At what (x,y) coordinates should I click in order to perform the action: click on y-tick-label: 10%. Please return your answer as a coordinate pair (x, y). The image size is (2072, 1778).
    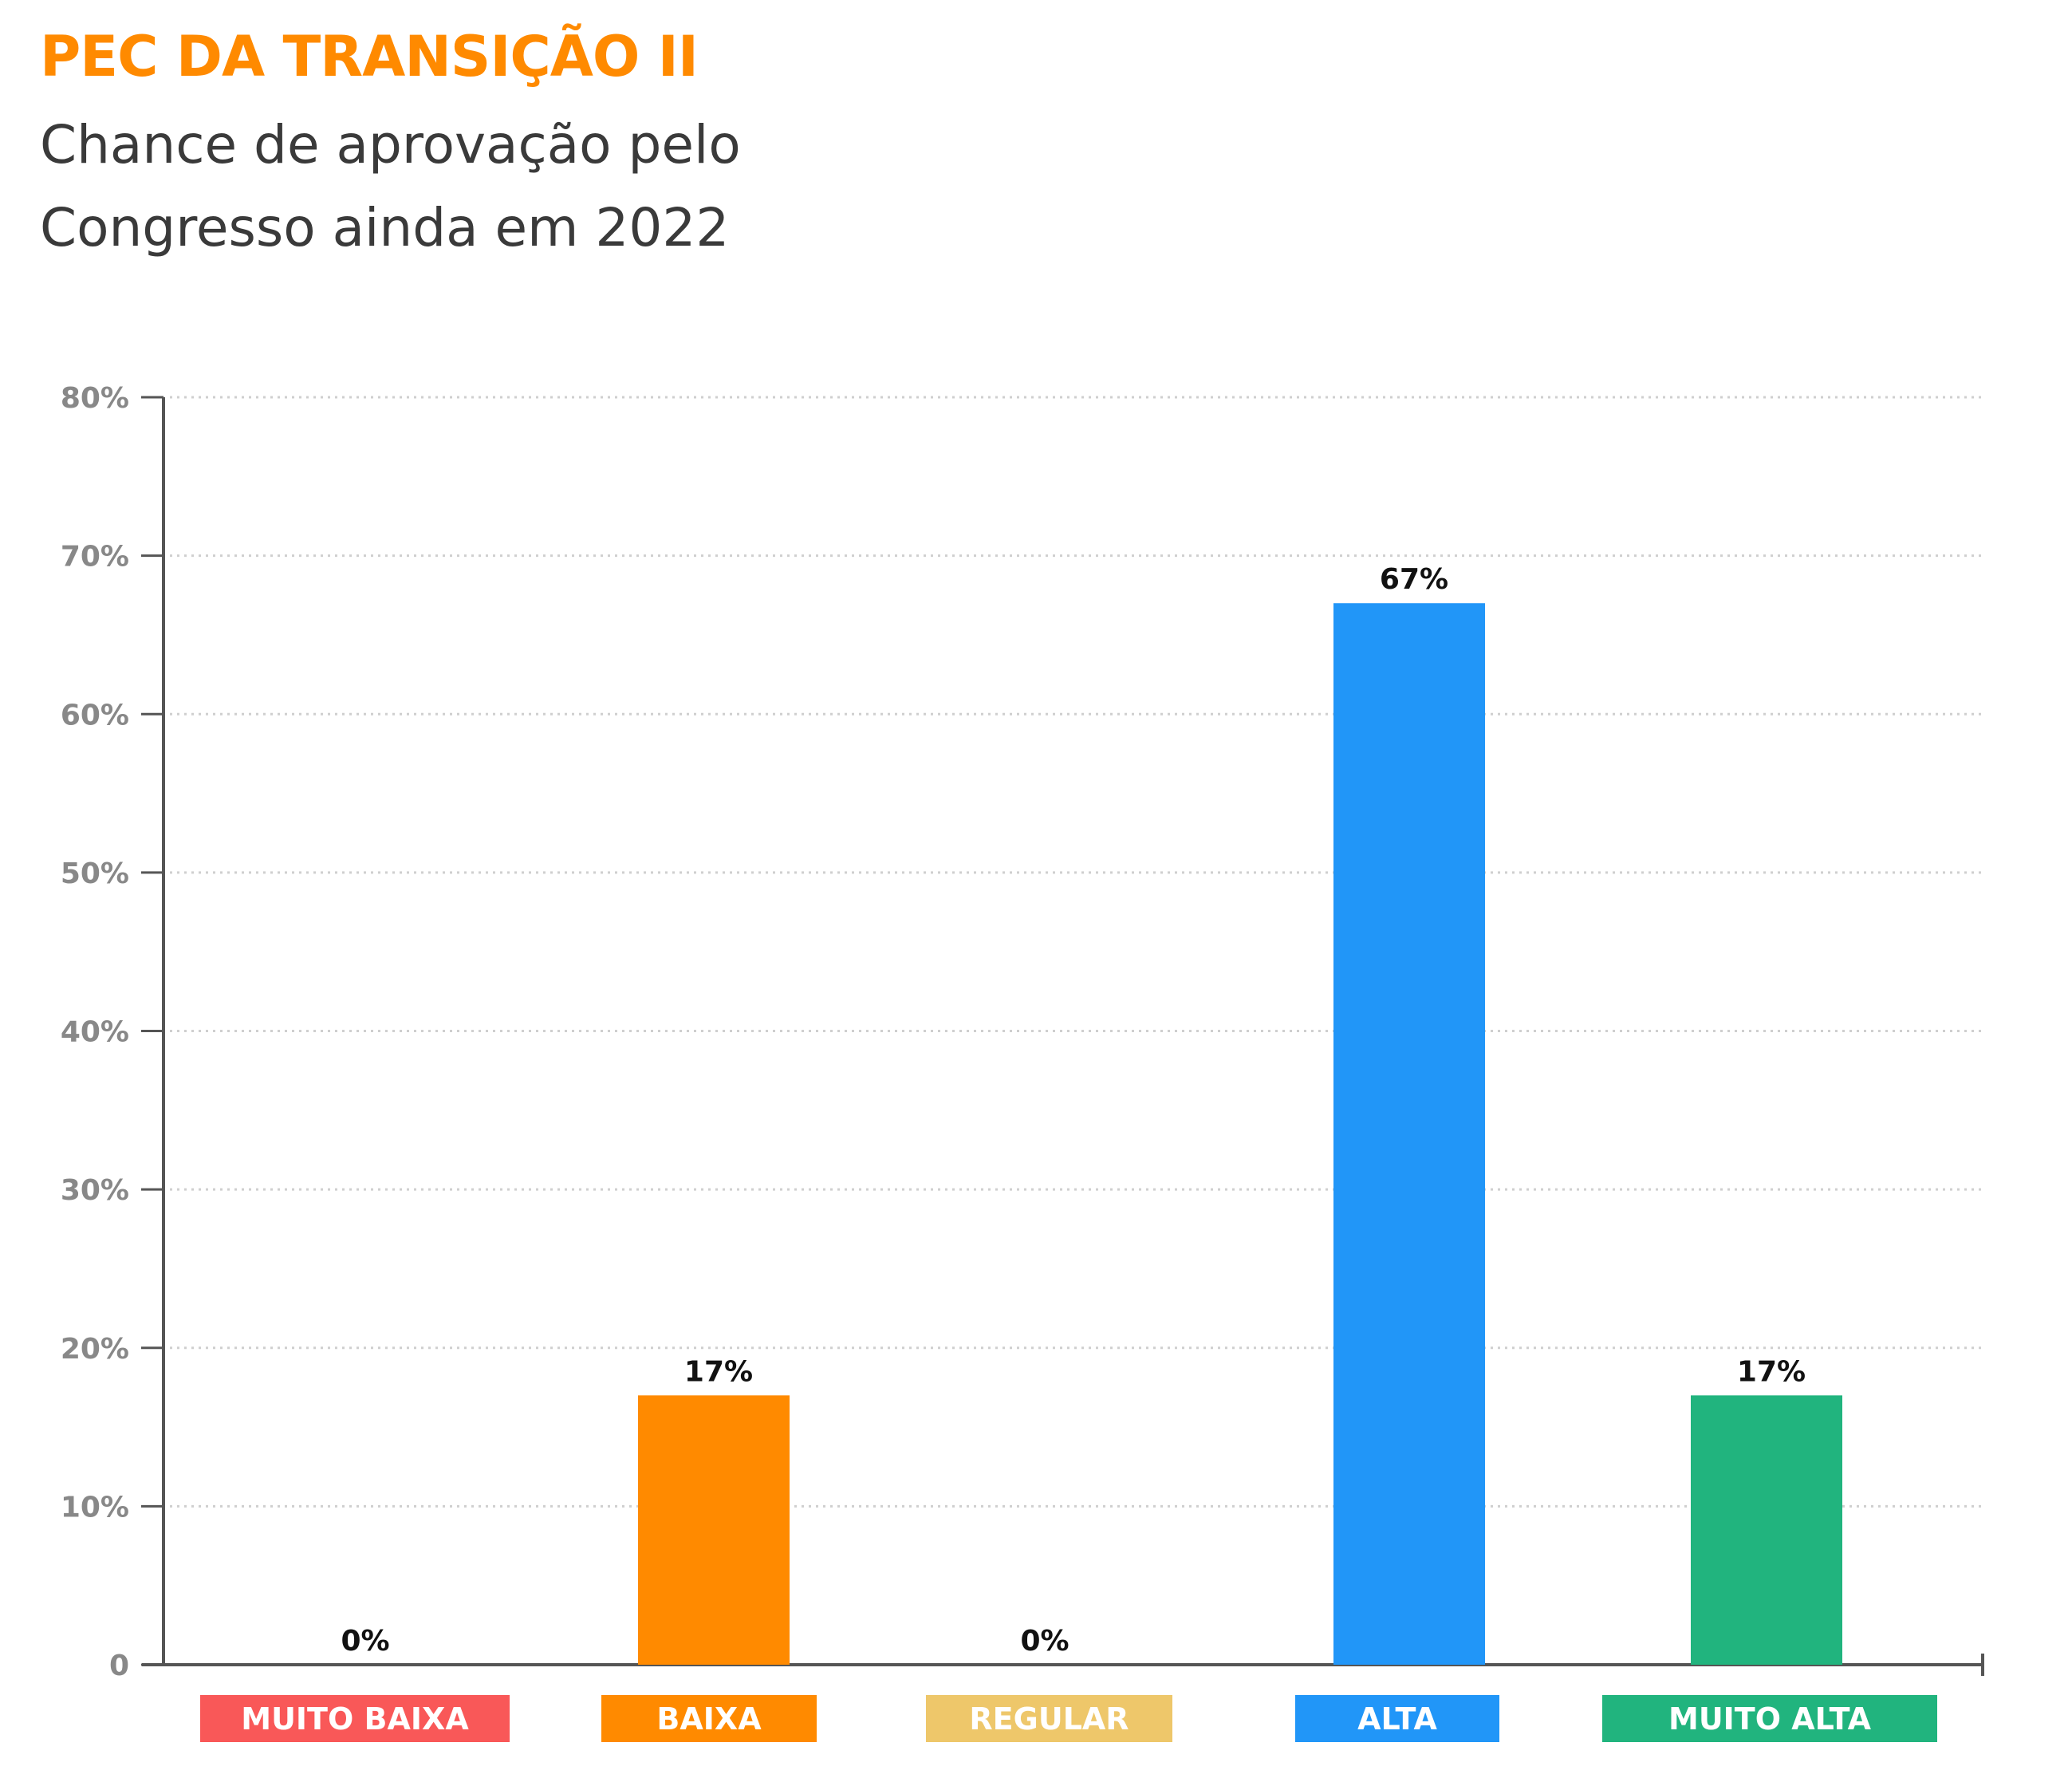
    Looking at the image, I should click on (95, 1508).